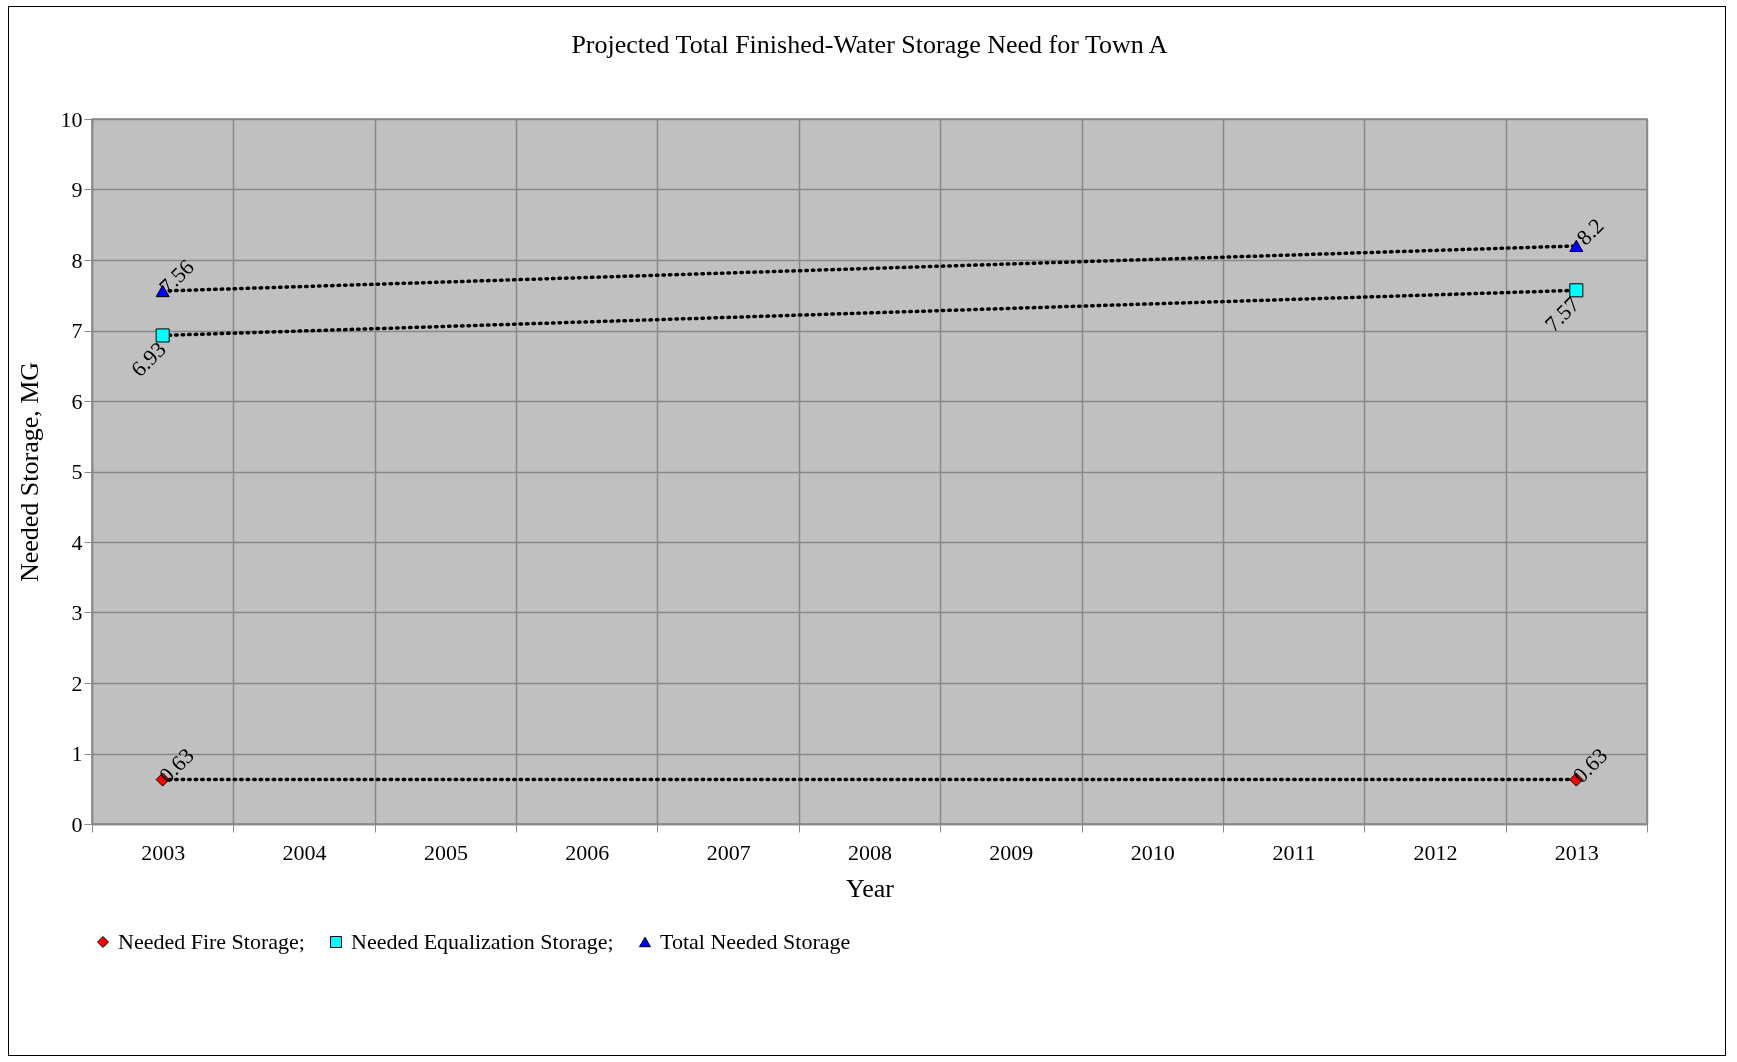 The image size is (1737, 1062). I want to click on x-tick-label: 2007, so click(728, 852).